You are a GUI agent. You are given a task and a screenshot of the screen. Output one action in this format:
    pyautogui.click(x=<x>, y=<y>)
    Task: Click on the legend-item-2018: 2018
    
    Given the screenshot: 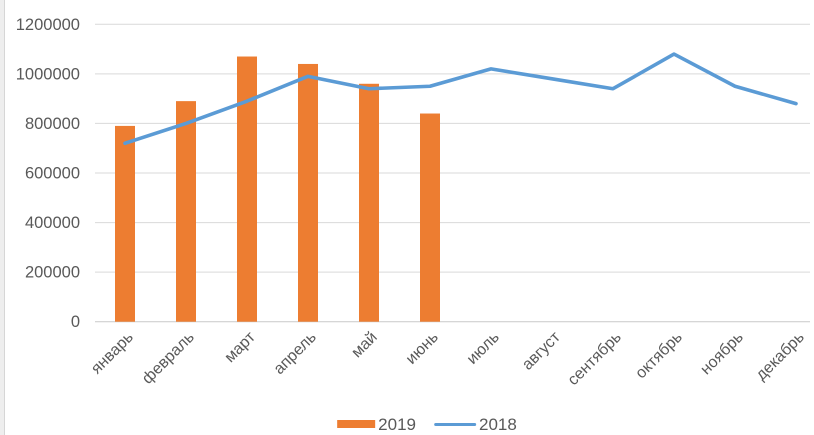 What is the action you would take?
    pyautogui.click(x=475, y=424)
    